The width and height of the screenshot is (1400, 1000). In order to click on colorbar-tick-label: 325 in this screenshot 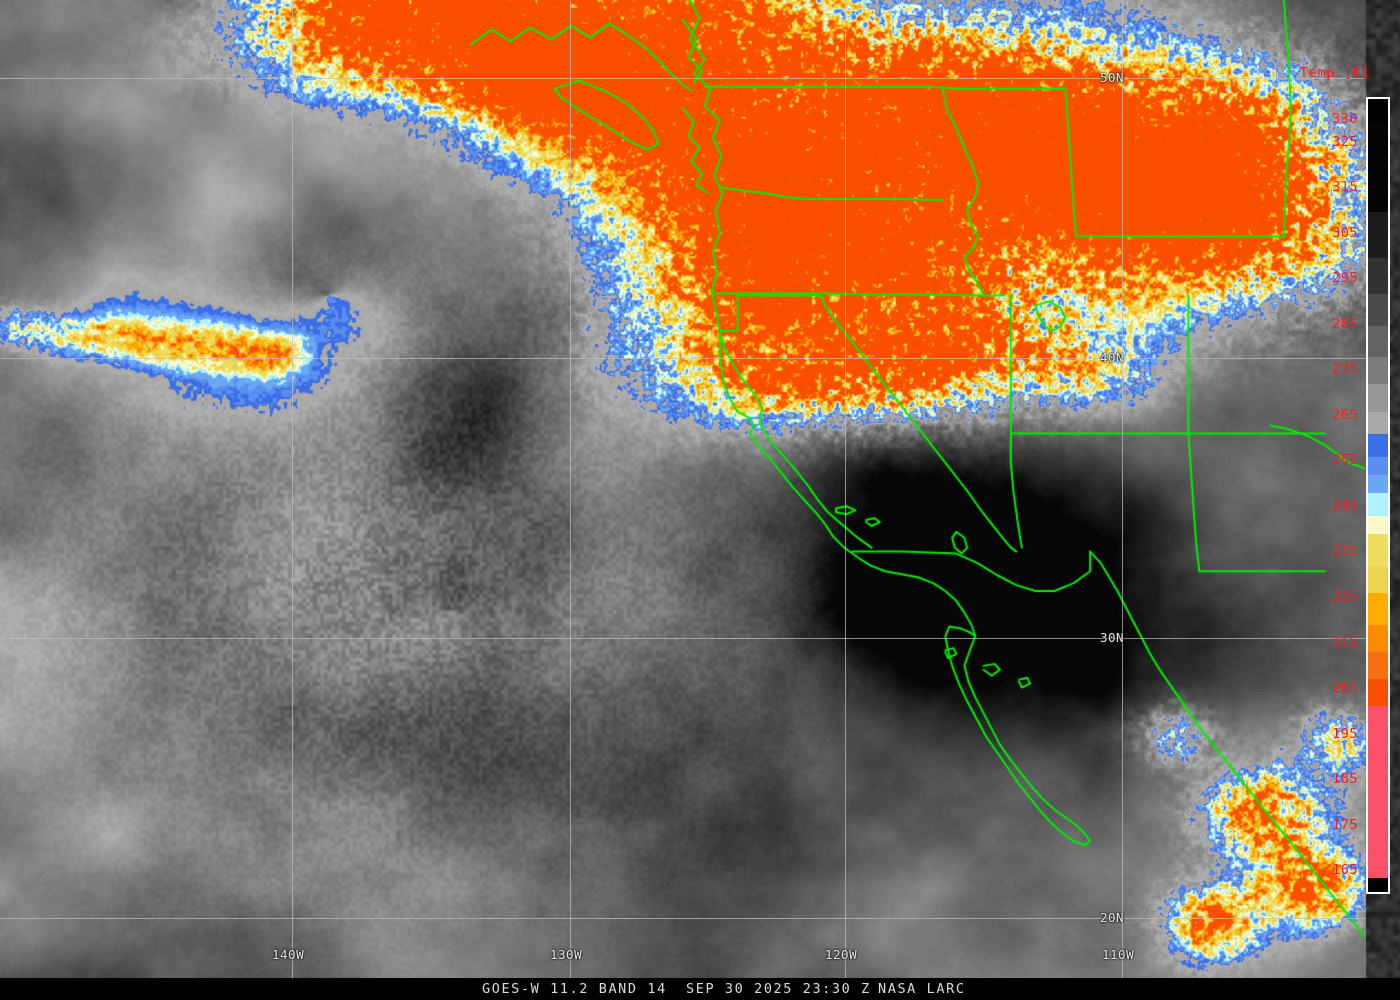, I will do `click(1345, 141)`.